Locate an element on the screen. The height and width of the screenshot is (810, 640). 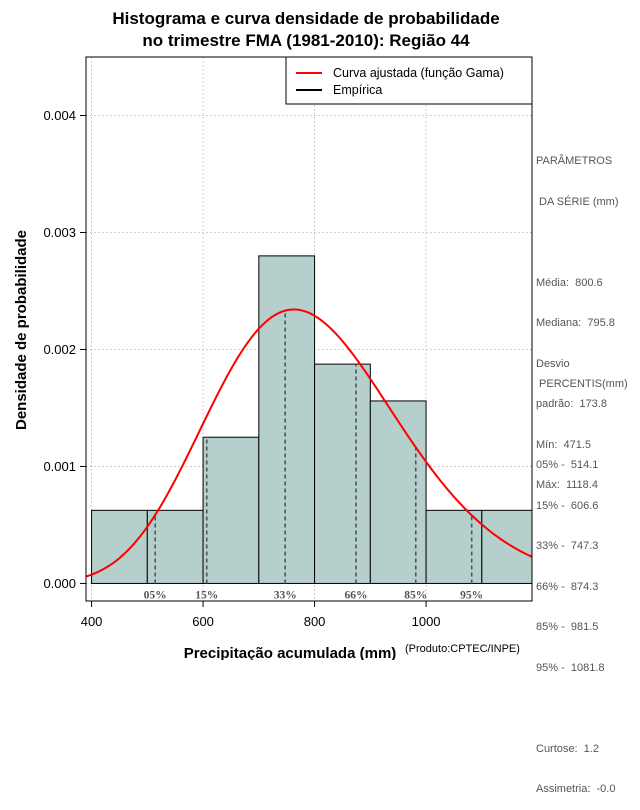
x-tick-label-3: 1000 is located at coordinates (426, 621).